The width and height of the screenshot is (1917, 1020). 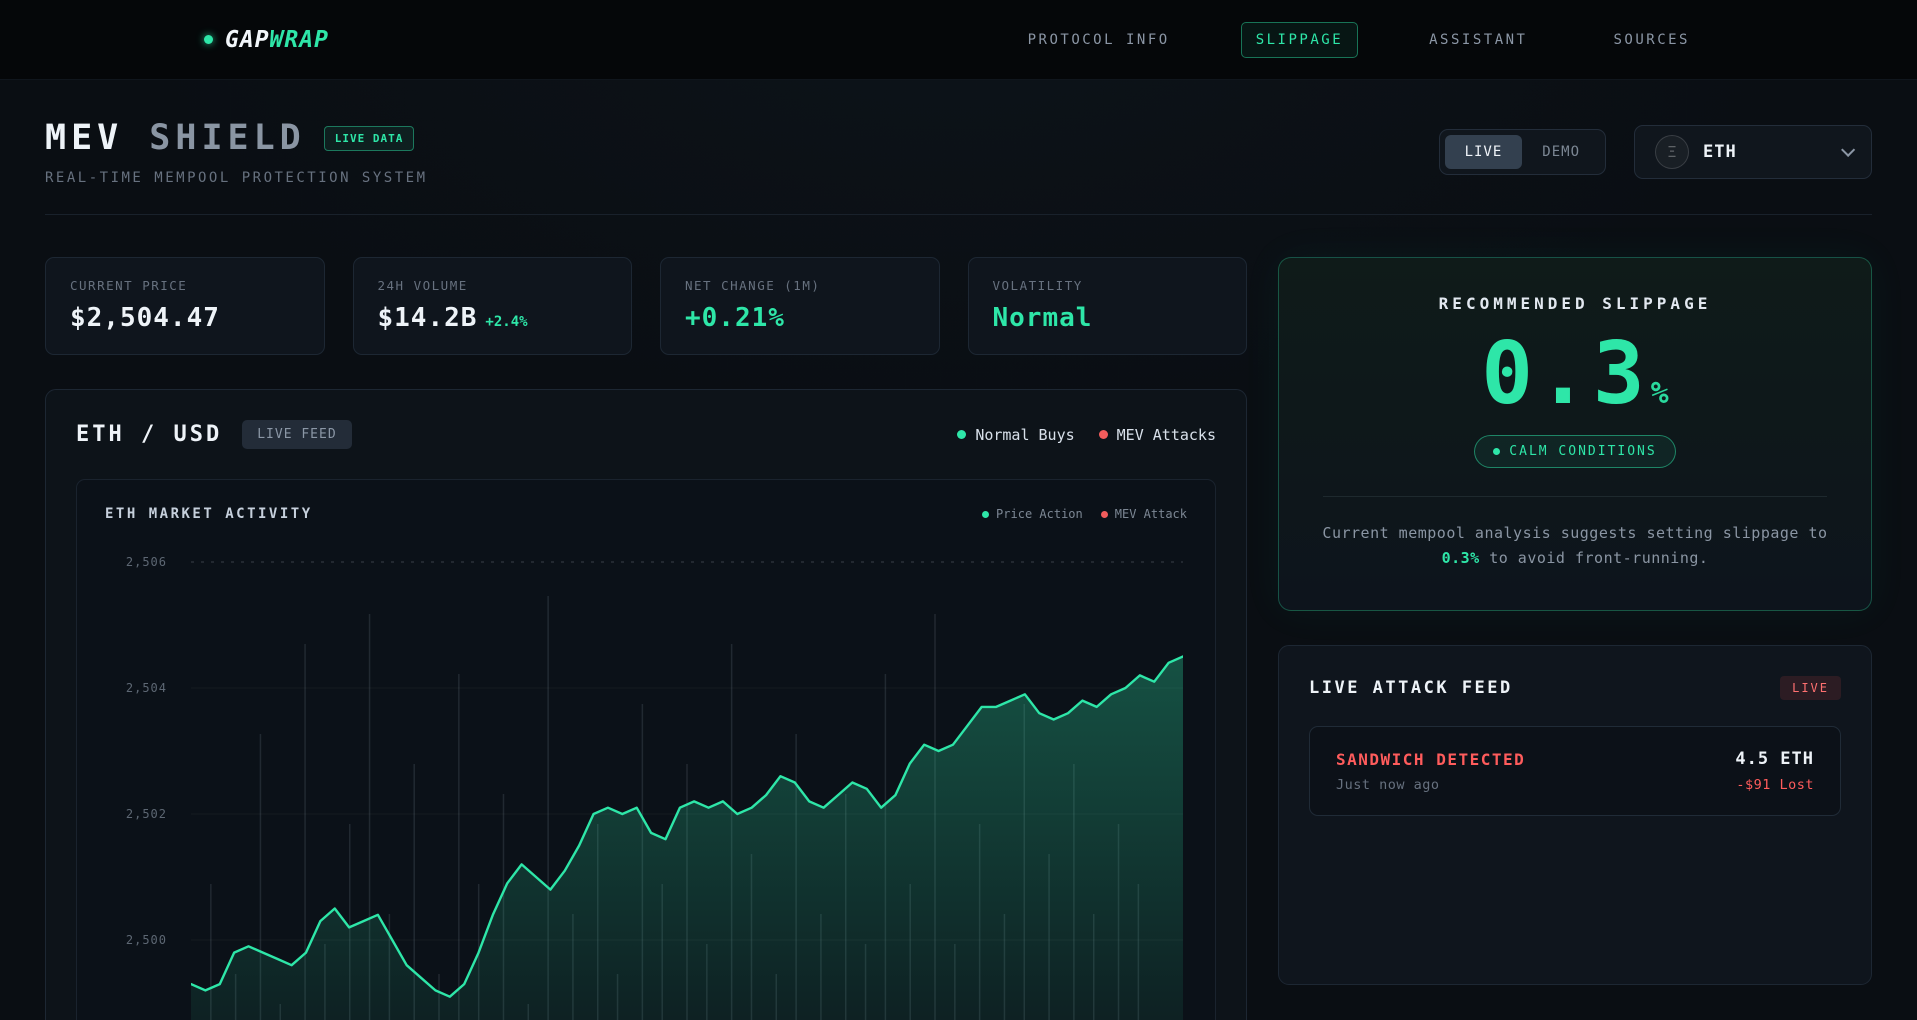 I want to click on y-axis: 2,506 2,504 2,502 2,500, so click(x=141, y=782).